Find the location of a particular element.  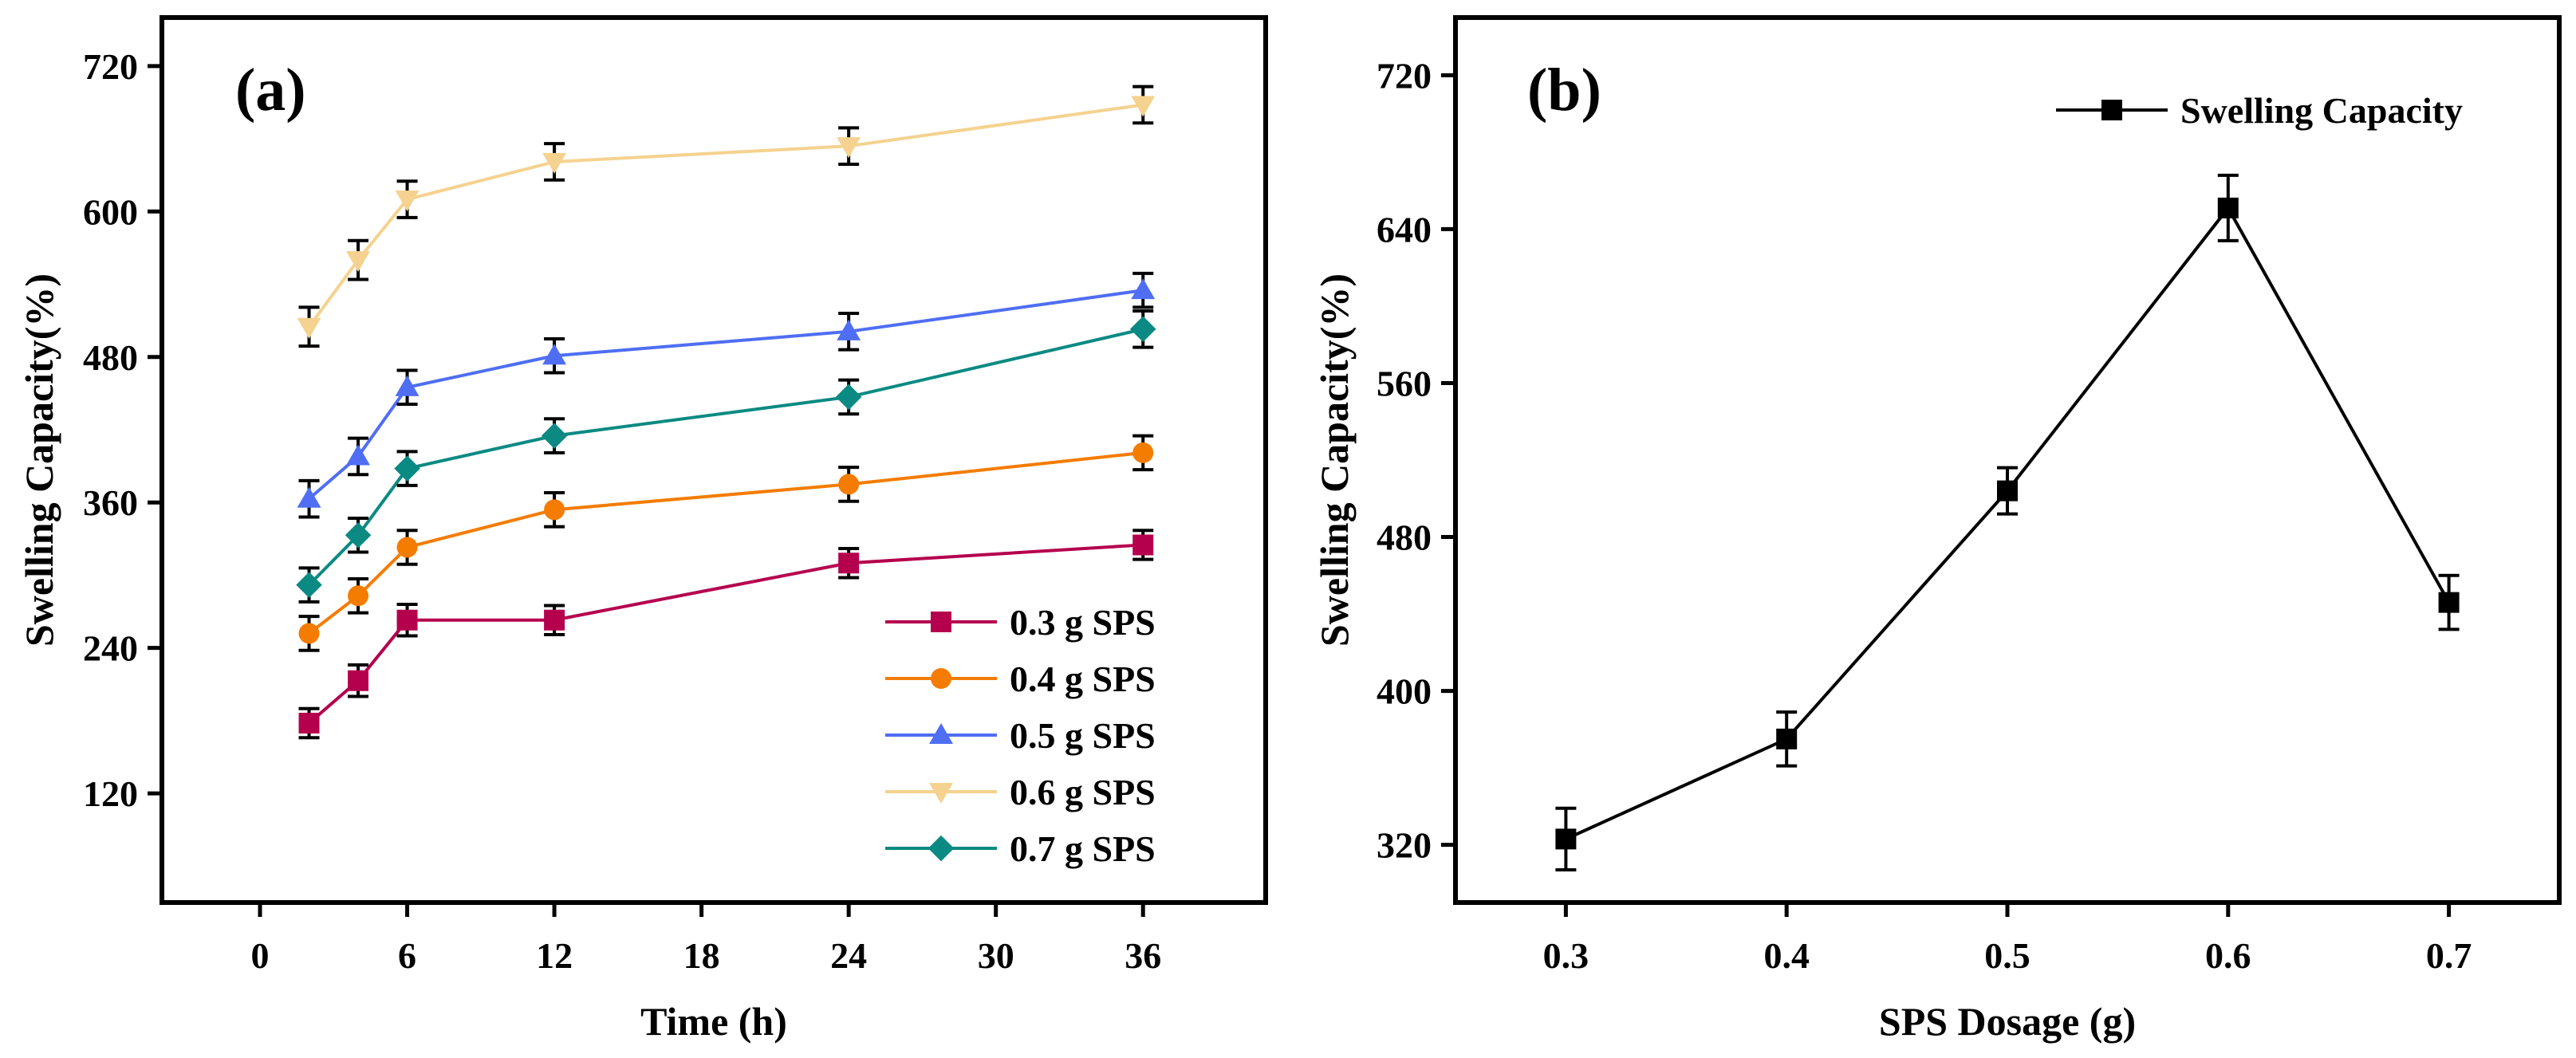

x-tick-label: 12 is located at coordinates (554, 955).